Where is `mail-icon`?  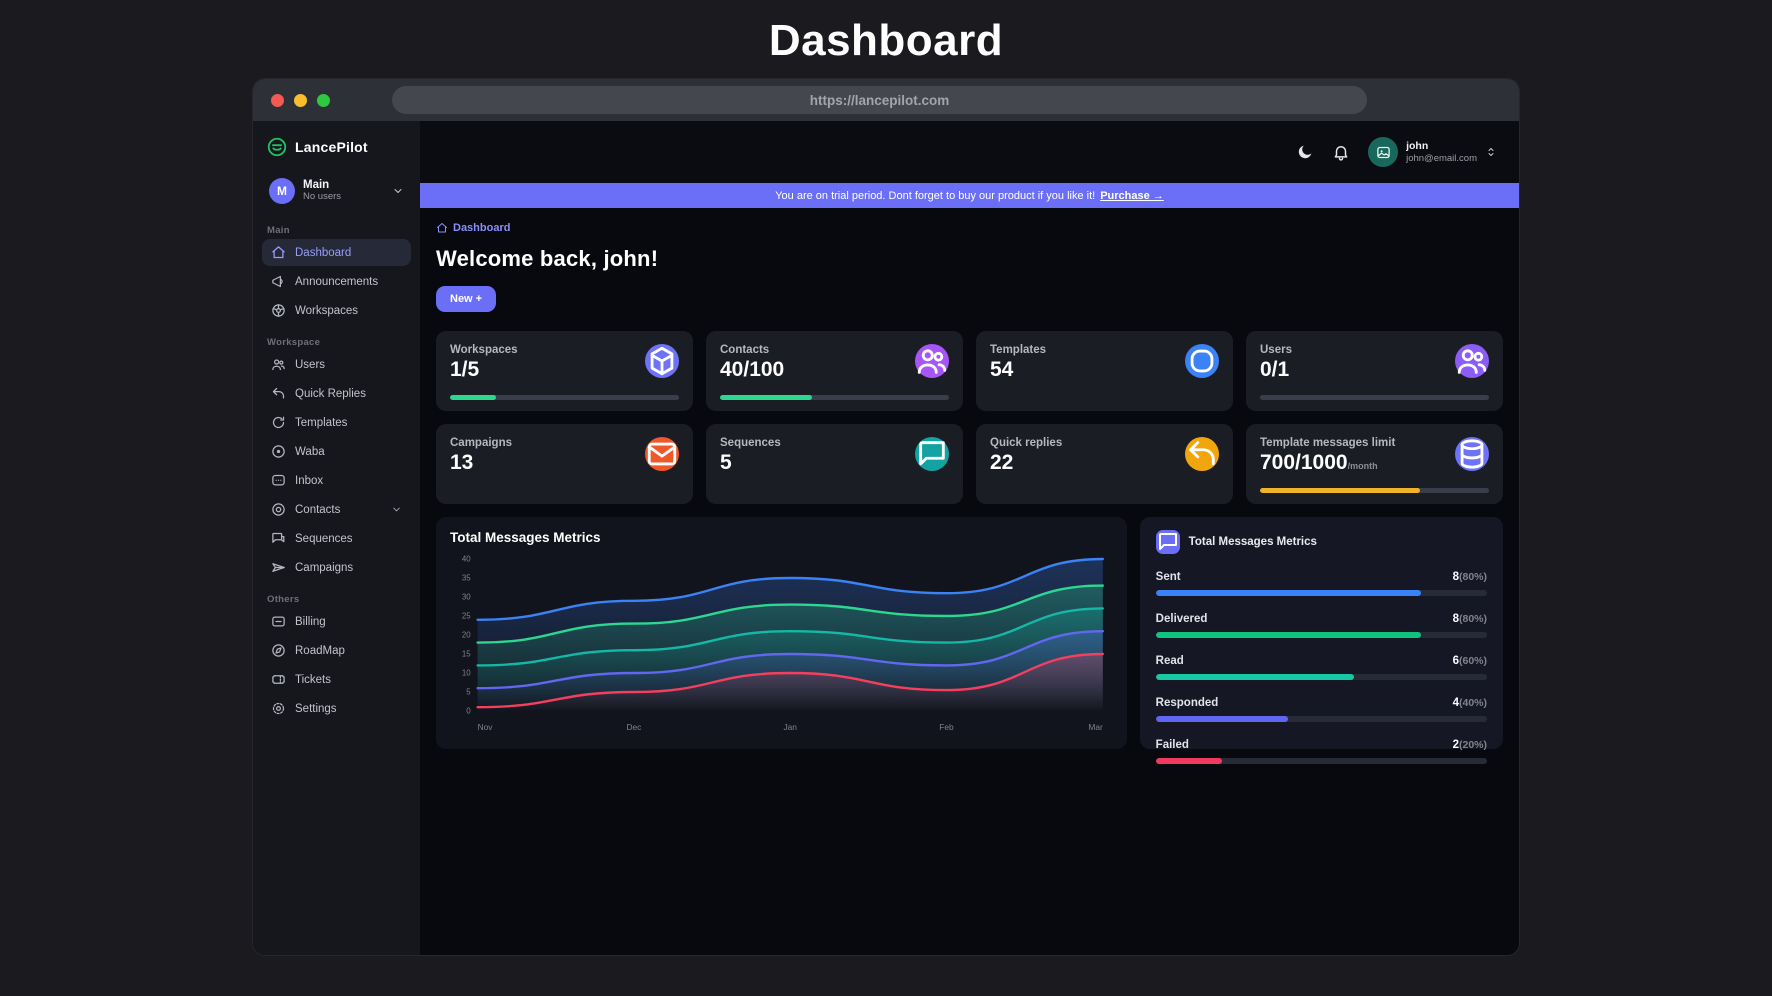
mail-icon is located at coordinates (662, 454).